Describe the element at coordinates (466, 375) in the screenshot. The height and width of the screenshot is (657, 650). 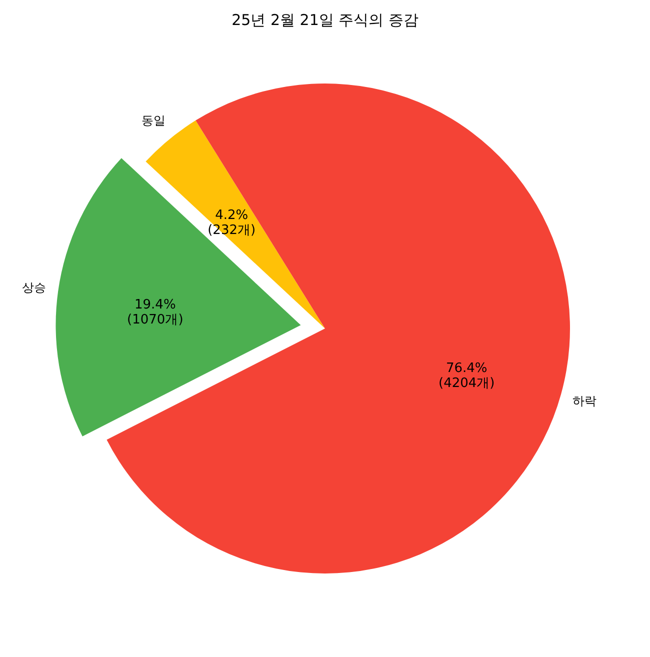
I see `data-label: 76.4% (4204개)` at that location.